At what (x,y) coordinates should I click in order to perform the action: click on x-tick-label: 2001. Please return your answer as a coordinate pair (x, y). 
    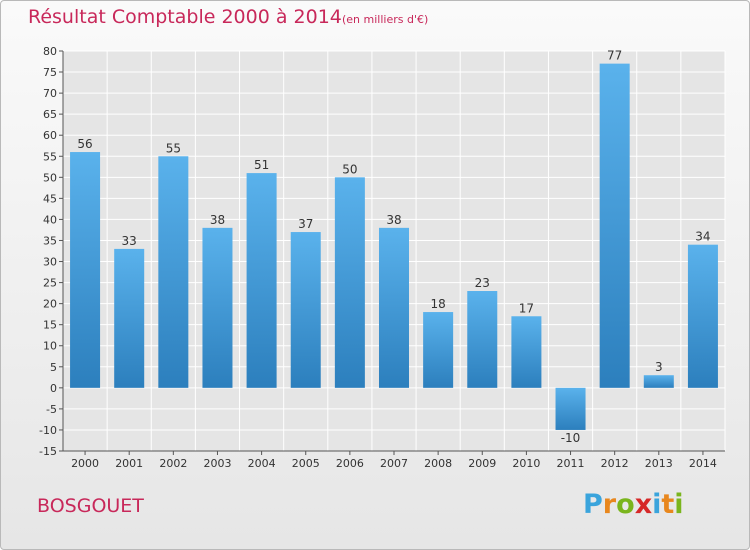
    Looking at the image, I should click on (129, 463).